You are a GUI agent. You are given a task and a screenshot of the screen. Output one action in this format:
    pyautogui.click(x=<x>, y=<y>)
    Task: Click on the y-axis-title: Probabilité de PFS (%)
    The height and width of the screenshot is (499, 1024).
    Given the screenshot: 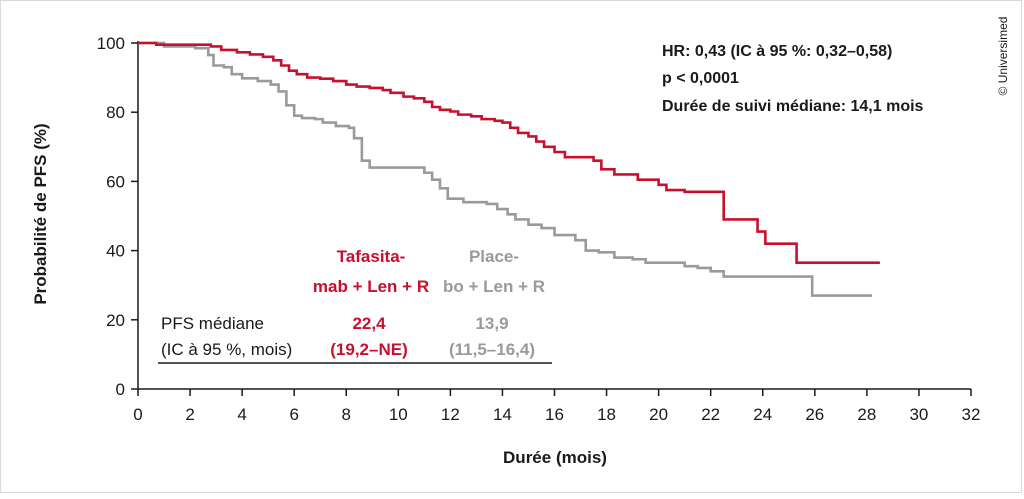 What is the action you would take?
    pyautogui.click(x=40, y=213)
    